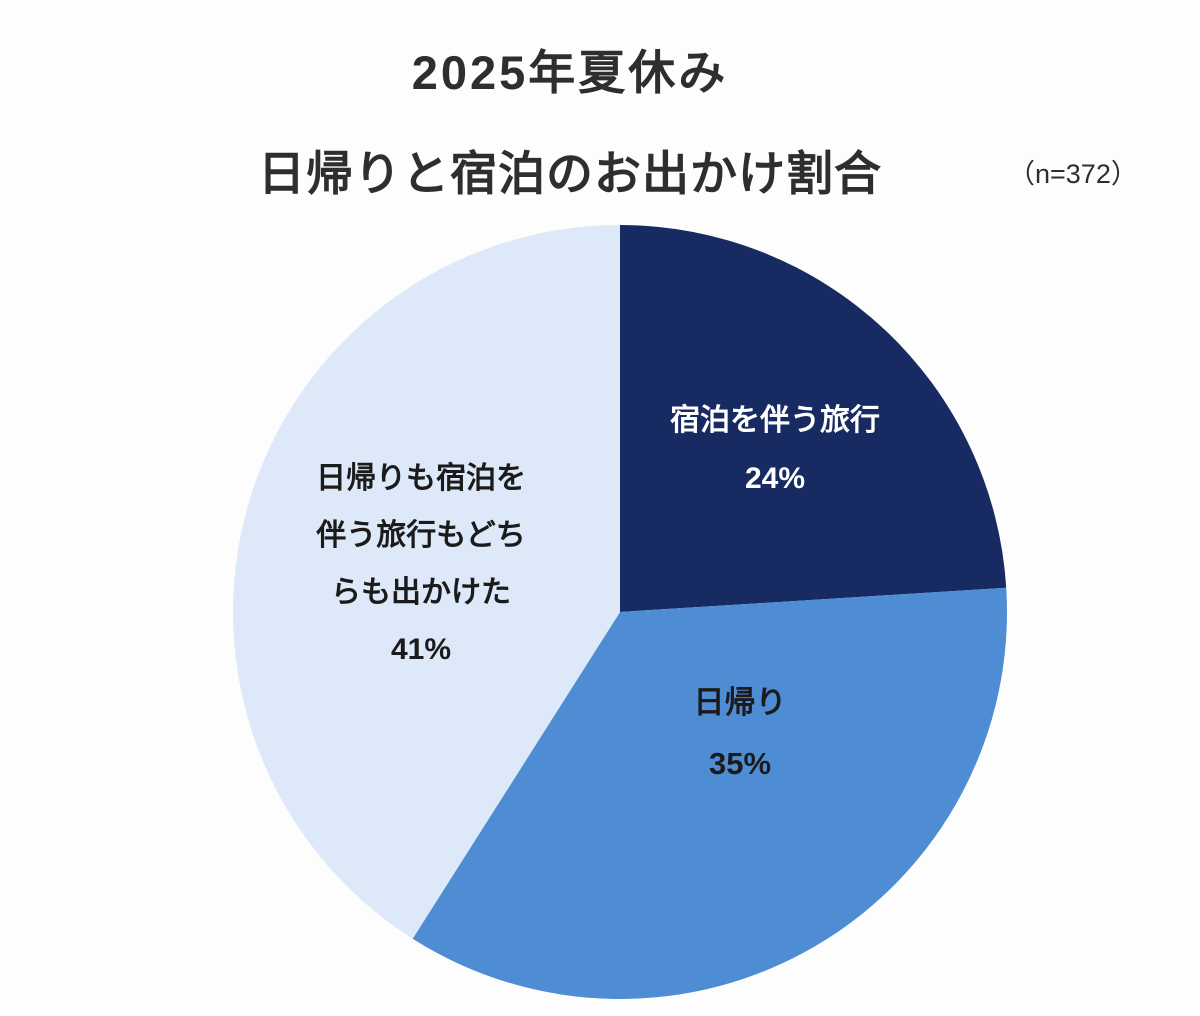 Image resolution: width=1200 pixels, height=1016 pixels. I want to click on sample-size-label: （n=372）, so click(1073, 174).